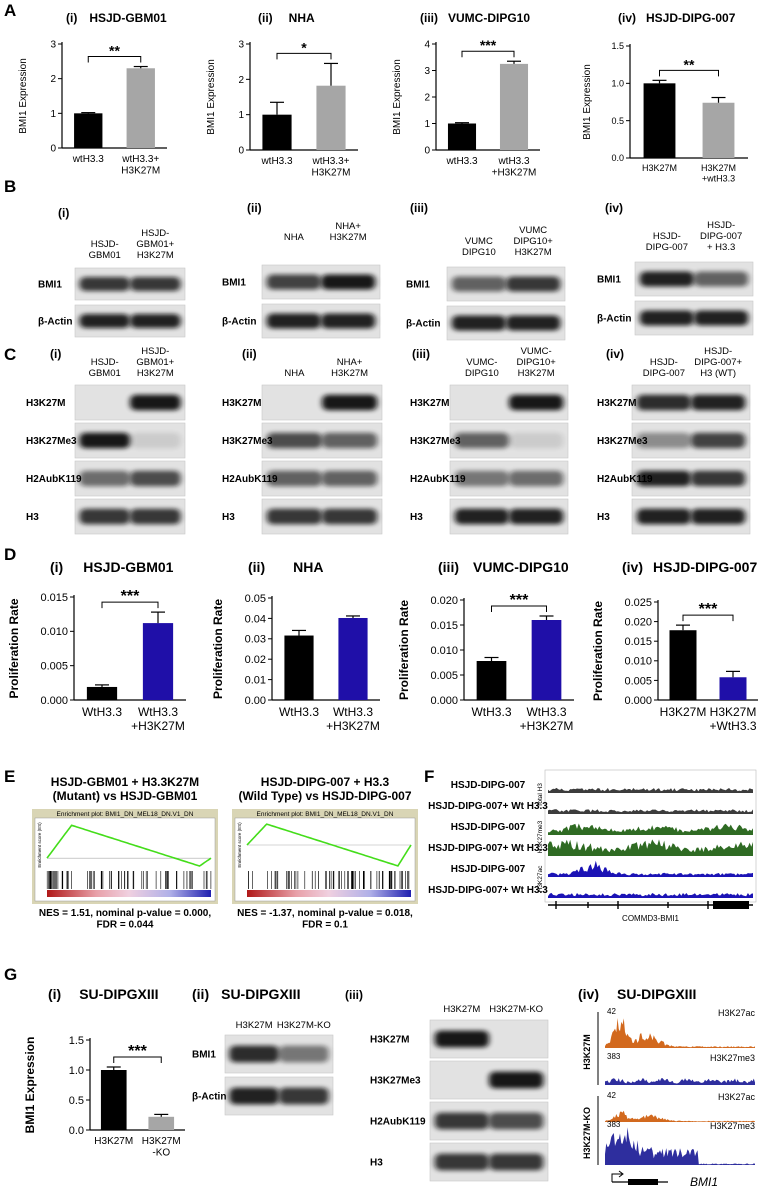  I want to click on x-tick-label: WtH3.3, so click(102, 712).